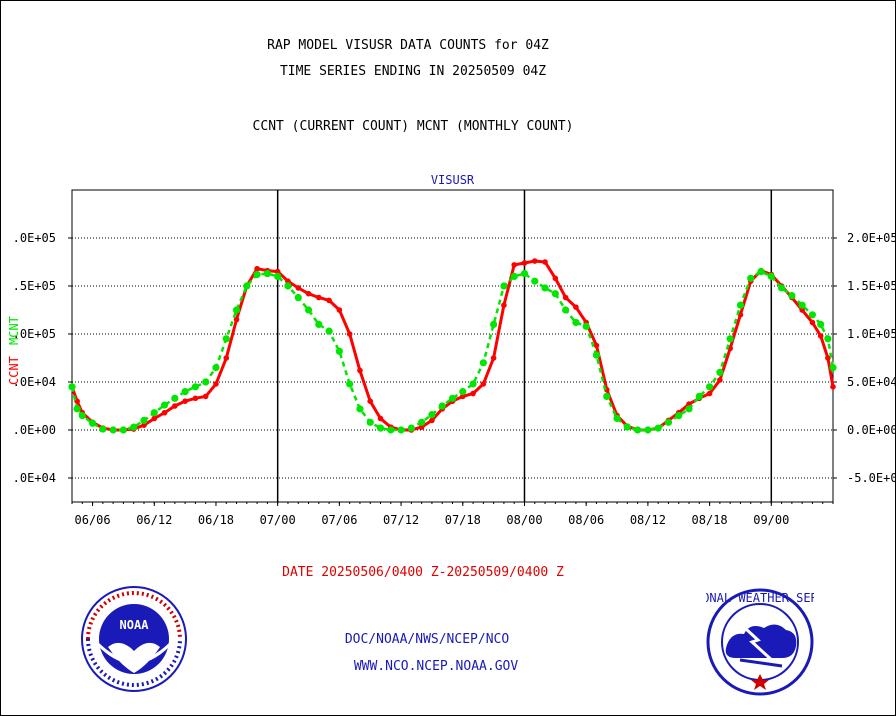  Describe the element at coordinates (871, 286) in the screenshot. I see `y-tick-label-right: 1.5E+05` at that location.